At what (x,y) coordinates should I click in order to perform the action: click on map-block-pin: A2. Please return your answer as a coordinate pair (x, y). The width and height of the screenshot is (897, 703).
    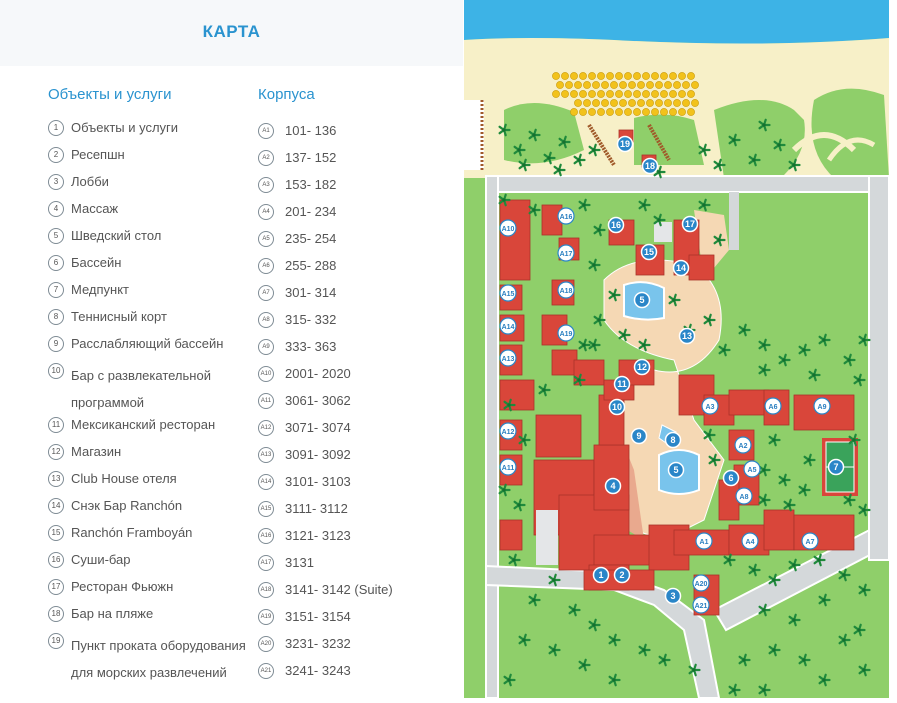
    Looking at the image, I should click on (743, 445).